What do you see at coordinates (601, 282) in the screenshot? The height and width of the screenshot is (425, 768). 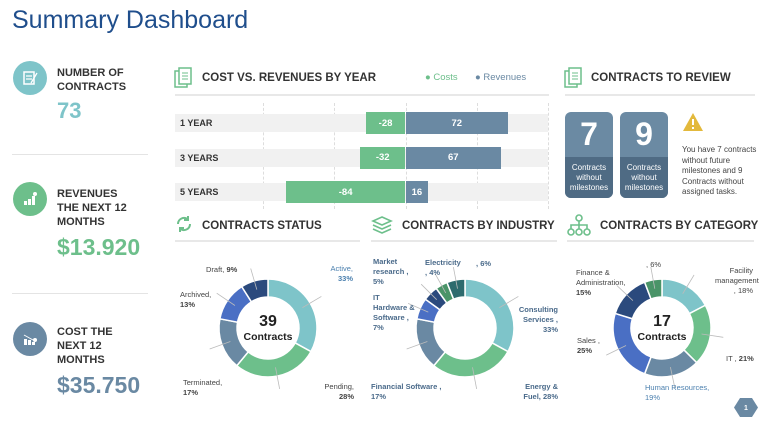 I see `slice-label-finance: Finance & Administration, 15%` at bounding box center [601, 282].